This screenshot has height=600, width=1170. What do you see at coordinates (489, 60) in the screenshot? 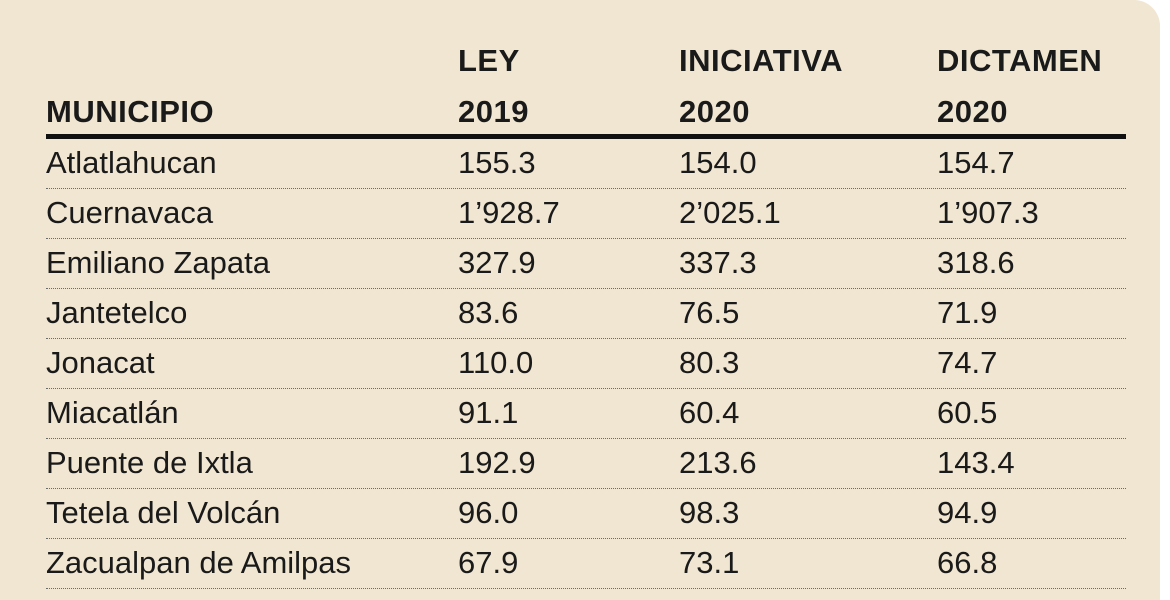
I see `header-ley-label: LEY` at bounding box center [489, 60].